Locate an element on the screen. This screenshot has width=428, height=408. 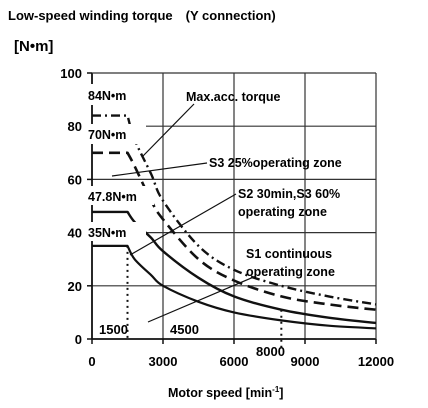
pointer-s2 is located at coordinates (183, 224).